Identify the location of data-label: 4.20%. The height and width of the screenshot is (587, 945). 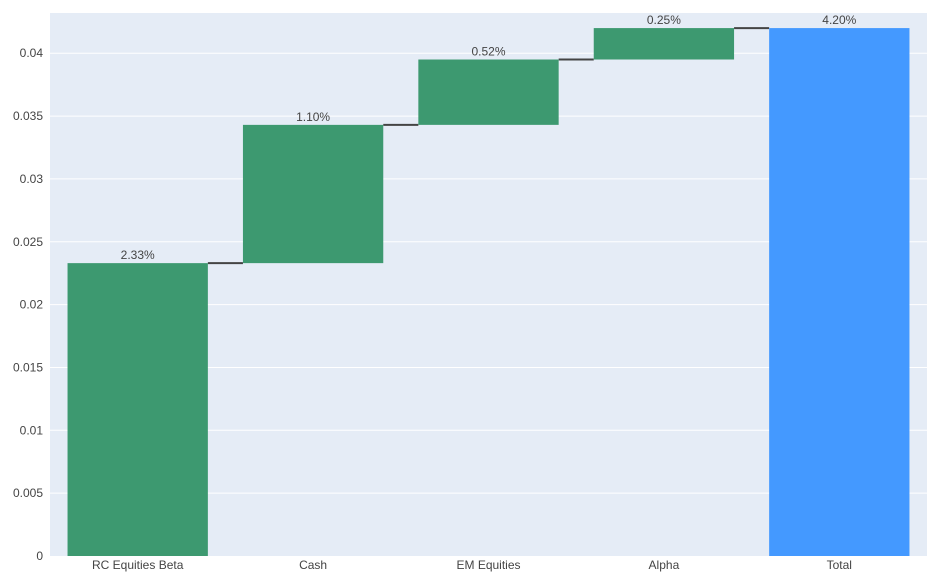
(839, 20).